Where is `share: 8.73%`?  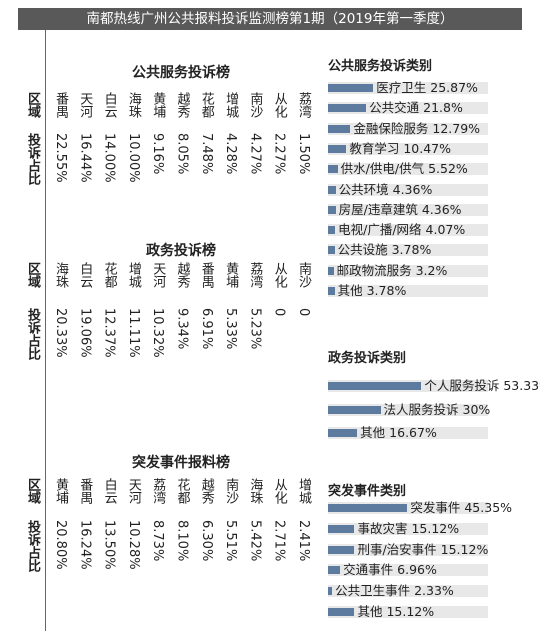 share: 8.73% is located at coordinates (158, 541).